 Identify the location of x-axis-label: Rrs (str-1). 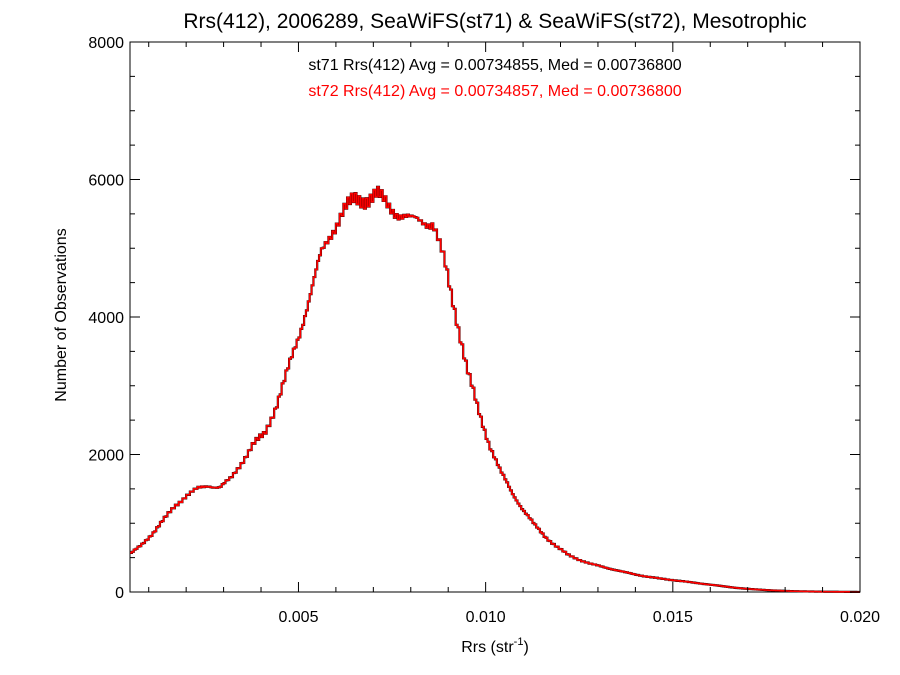
(495, 646).